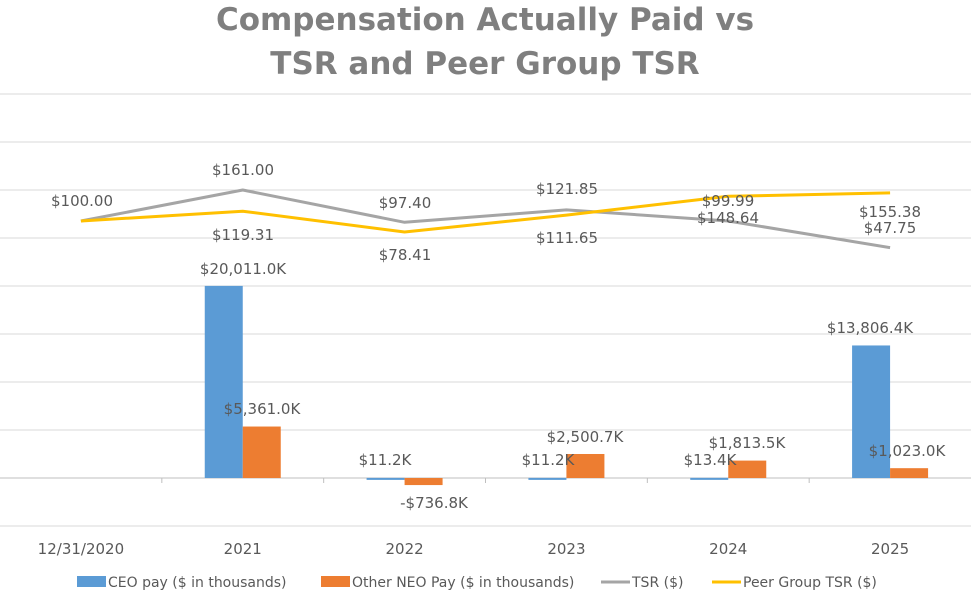 This screenshot has height=595, width=971. I want to click on label-tsr: $161.00, so click(243, 170).